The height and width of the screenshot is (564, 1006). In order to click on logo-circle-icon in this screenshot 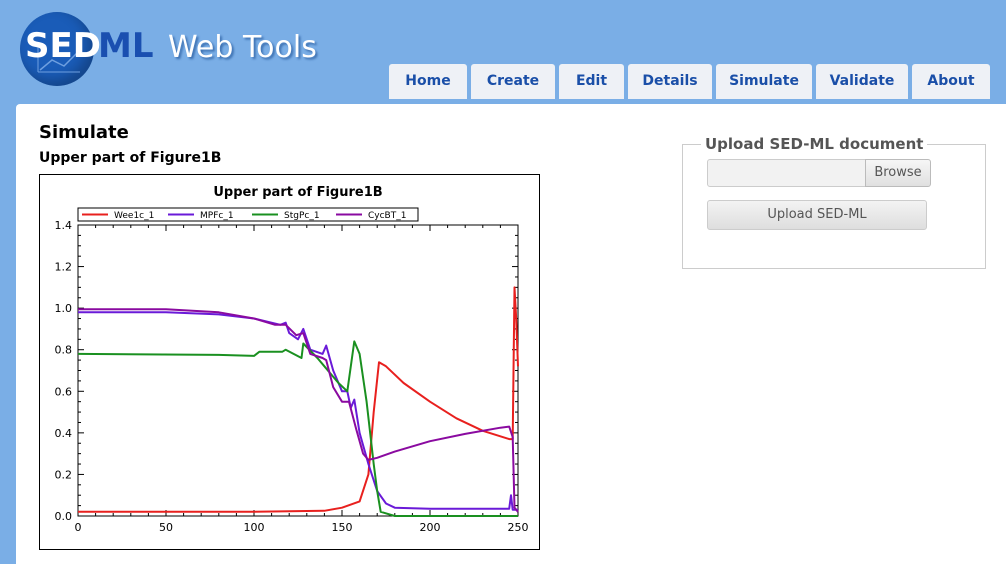, I will do `click(57, 49)`.